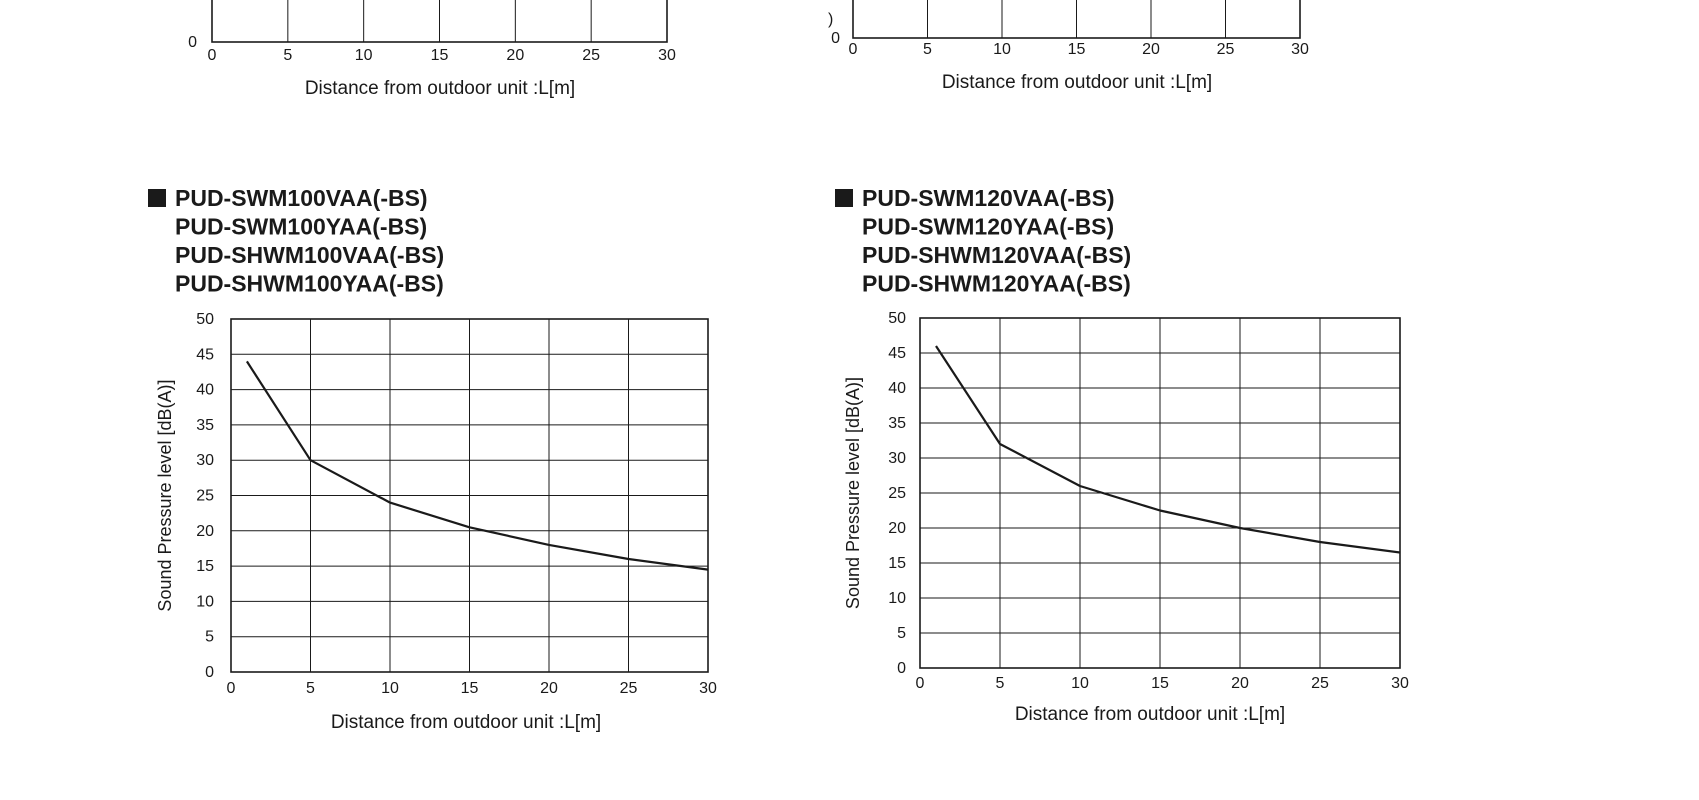  Describe the element at coordinates (996, 255) in the screenshot. I see `model-name-3: PUD-SHWM120VAA(-BS)` at that location.